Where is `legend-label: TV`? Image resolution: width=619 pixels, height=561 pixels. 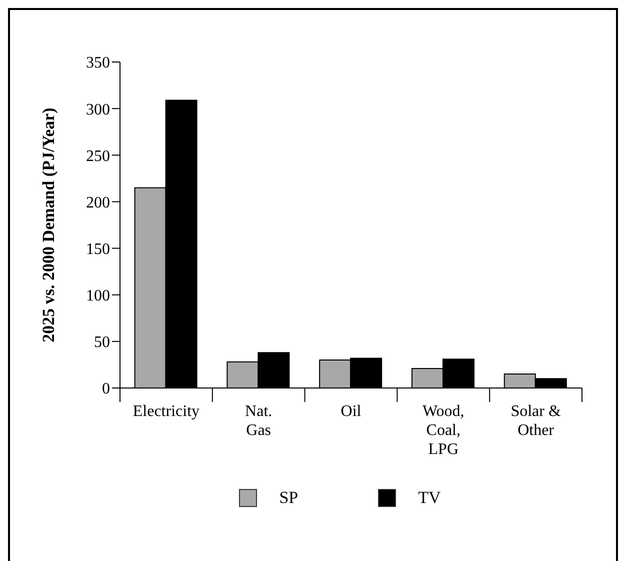 legend-label: TV is located at coordinates (429, 498).